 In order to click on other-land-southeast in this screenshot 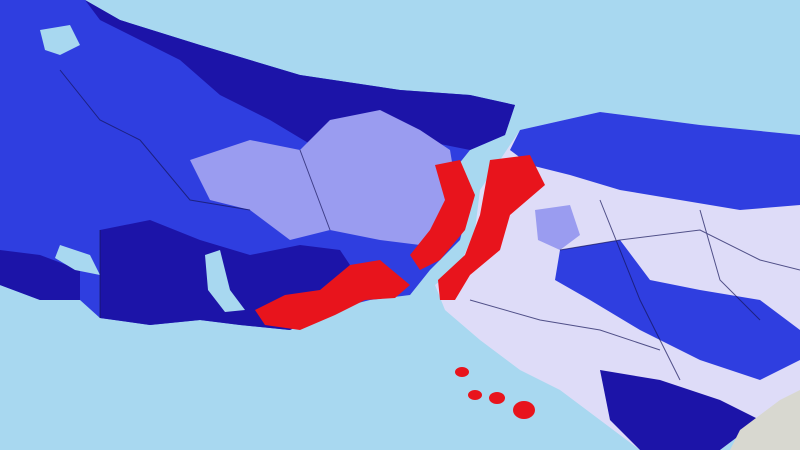, I will do `click(765, 420)`.